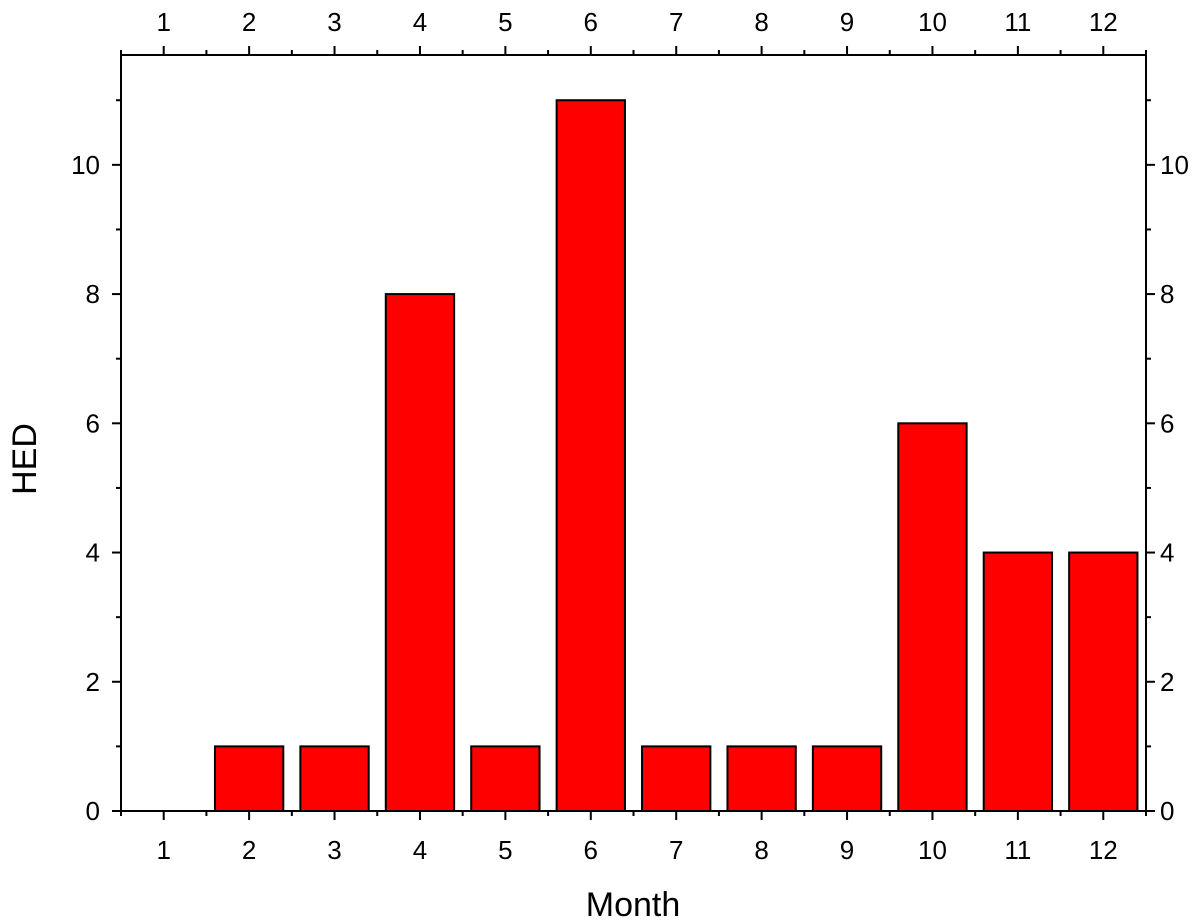  Describe the element at coordinates (334, 22) in the screenshot. I see `x-tick-label-top: 3` at that location.